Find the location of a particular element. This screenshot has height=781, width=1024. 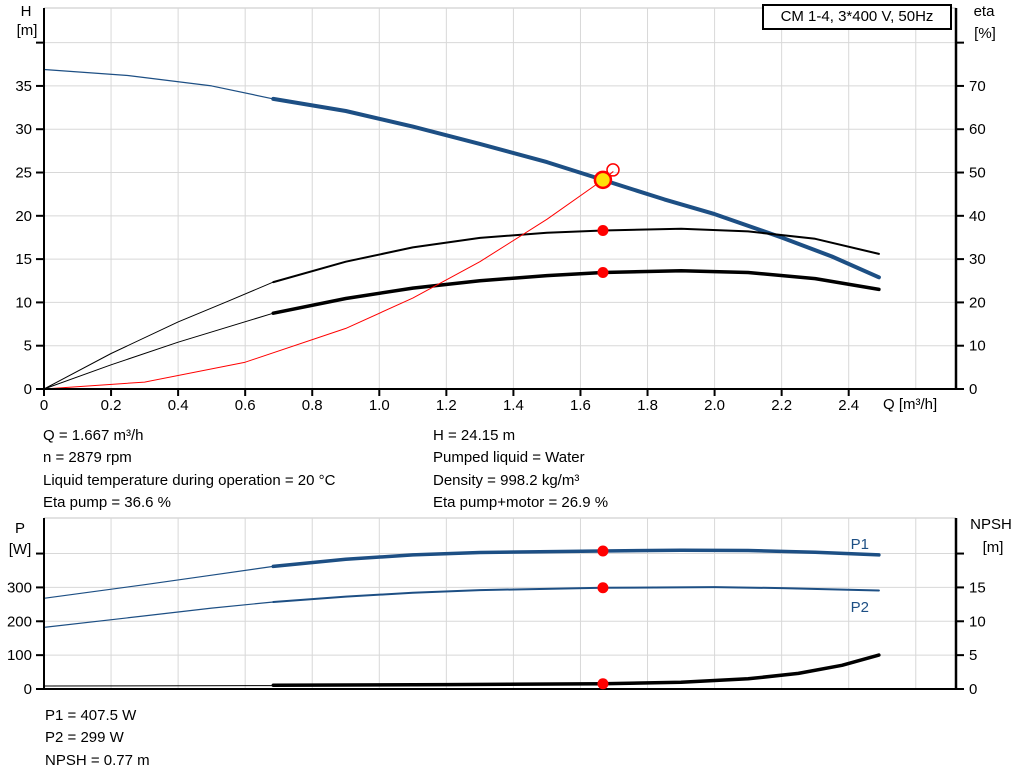

p-axis-label: P is located at coordinates (19, 528).